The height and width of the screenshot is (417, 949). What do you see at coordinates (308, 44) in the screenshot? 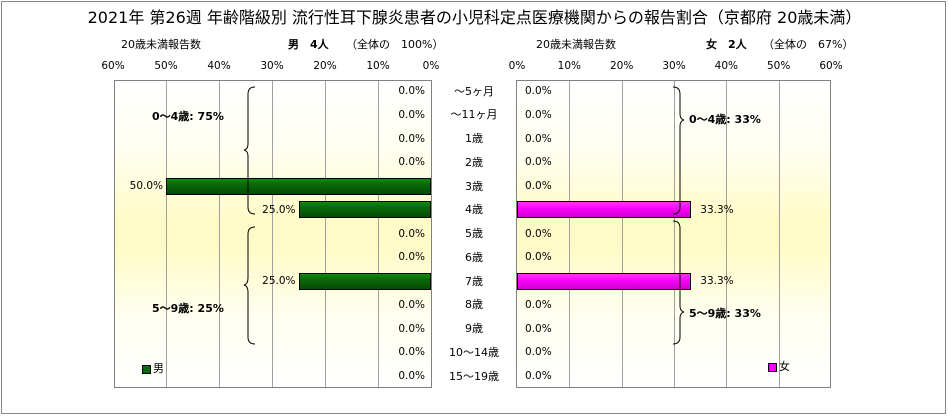
I see `male-count: 男 4人` at bounding box center [308, 44].